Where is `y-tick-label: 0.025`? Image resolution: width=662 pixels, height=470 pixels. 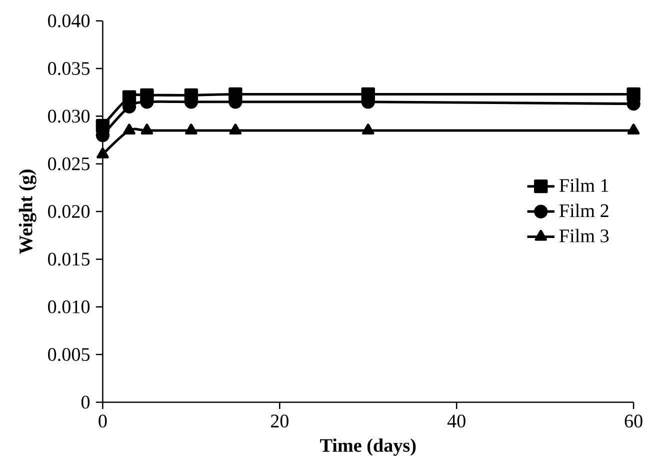
y-tick-label: 0.025 is located at coordinates (69, 163).